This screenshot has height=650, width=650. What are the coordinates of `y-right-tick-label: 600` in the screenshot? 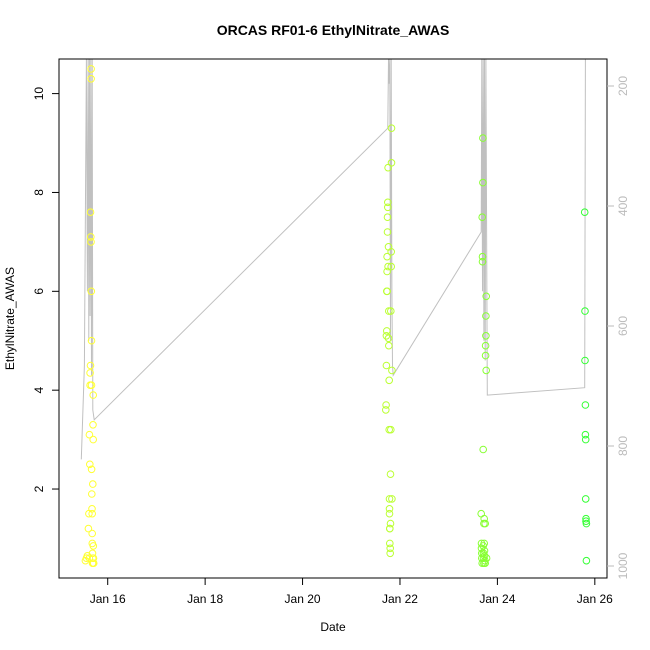 It's located at (623, 326).